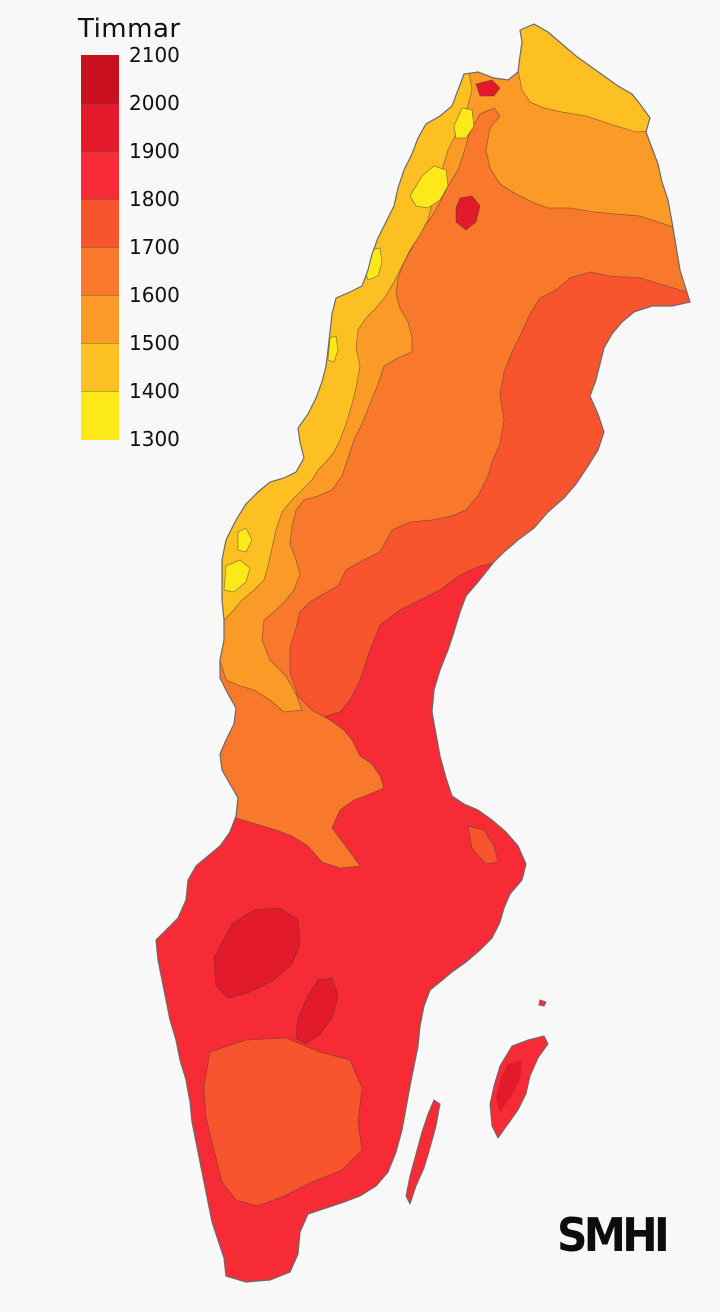 The height and width of the screenshot is (1312, 720). I want to click on legend-label: 1300, so click(154, 439).